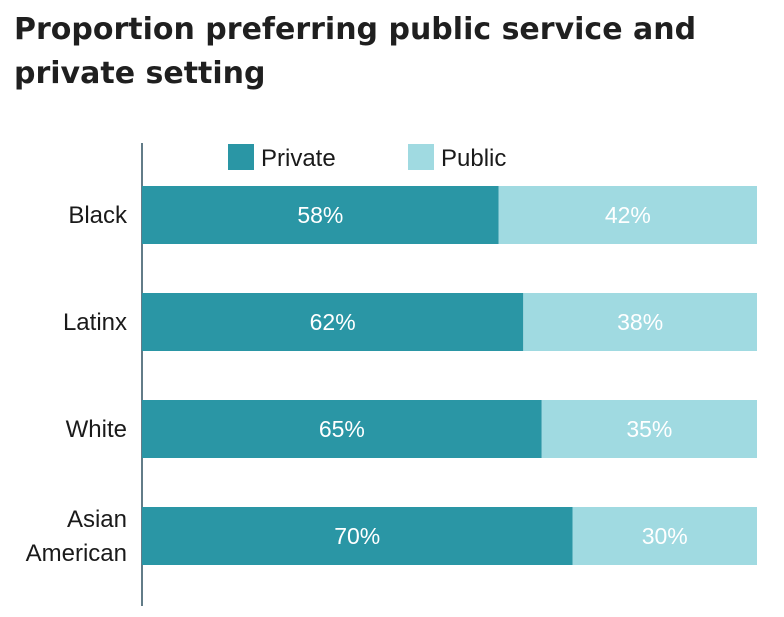 The width and height of the screenshot is (784, 617). What do you see at coordinates (96, 429) in the screenshot?
I see `category-label: White` at bounding box center [96, 429].